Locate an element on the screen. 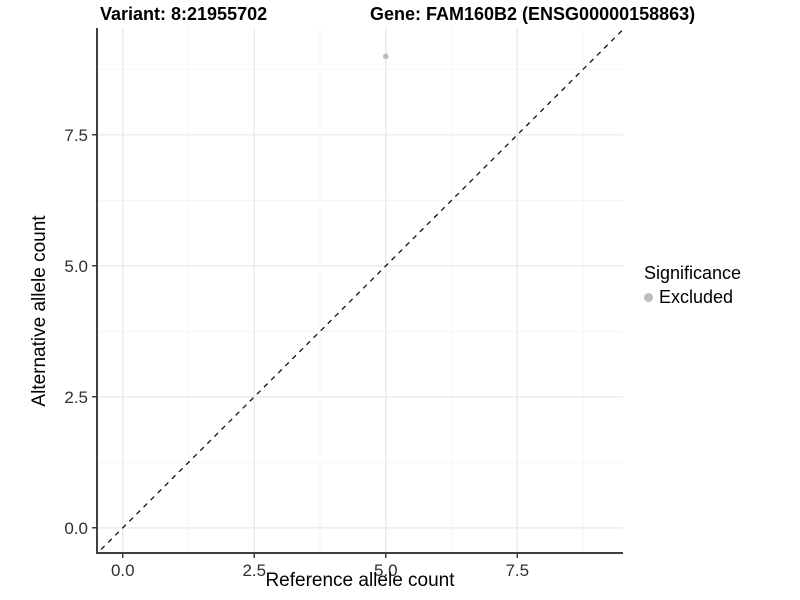 This screenshot has height=600, width=800. y-tick-label: 0.0 is located at coordinates (76, 528).